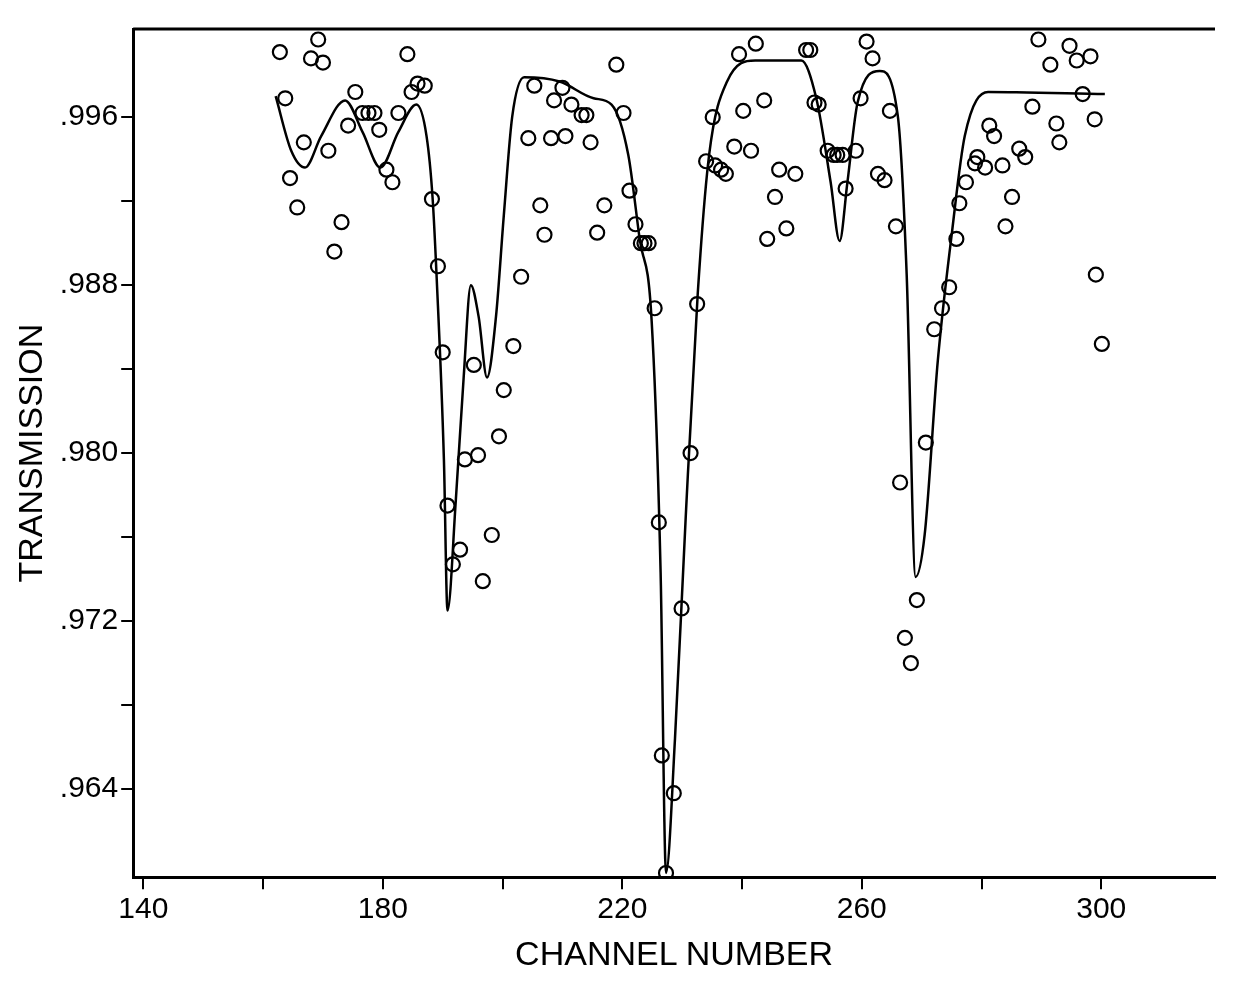  What do you see at coordinates (89, 787) in the screenshot?
I see `y-tick-label: .964` at bounding box center [89, 787].